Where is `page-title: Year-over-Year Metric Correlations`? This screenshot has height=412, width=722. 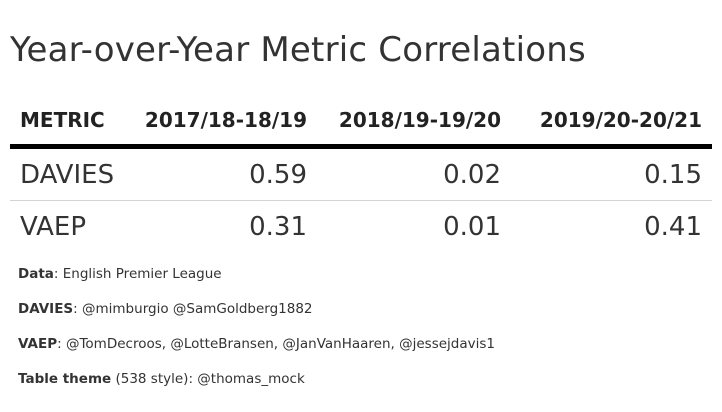 page-title: Year-over-Year Metric Correlations is located at coordinates (298, 50).